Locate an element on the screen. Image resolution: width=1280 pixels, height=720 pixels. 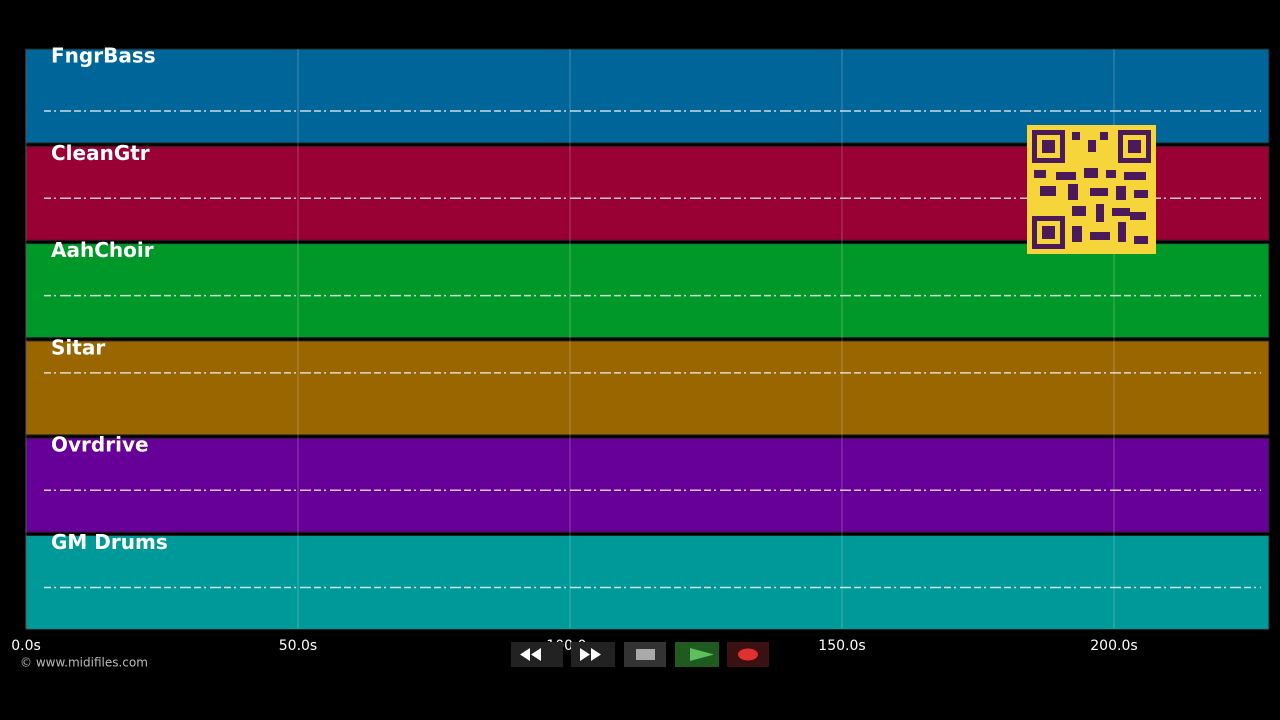
track-lane: Sitar is located at coordinates (647, 385).